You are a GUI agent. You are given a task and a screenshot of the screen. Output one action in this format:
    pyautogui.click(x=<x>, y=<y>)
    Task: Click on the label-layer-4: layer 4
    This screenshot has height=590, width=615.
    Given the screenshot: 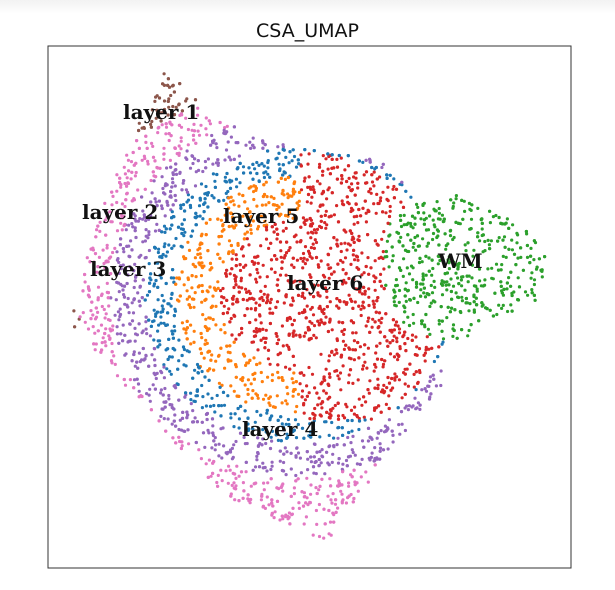 What is the action you would take?
    pyautogui.click(x=280, y=429)
    